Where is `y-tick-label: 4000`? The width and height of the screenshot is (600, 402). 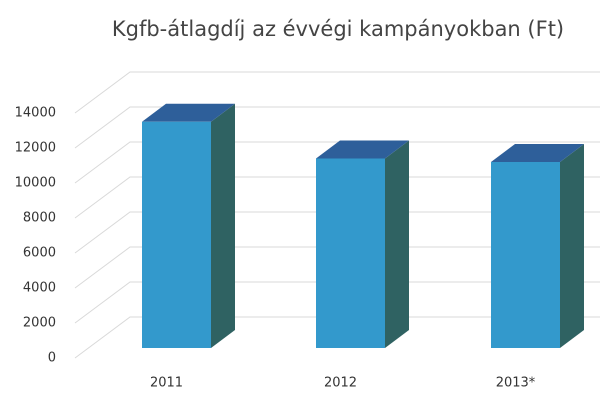
y-tick-label: 4000 is located at coordinates (39, 288).